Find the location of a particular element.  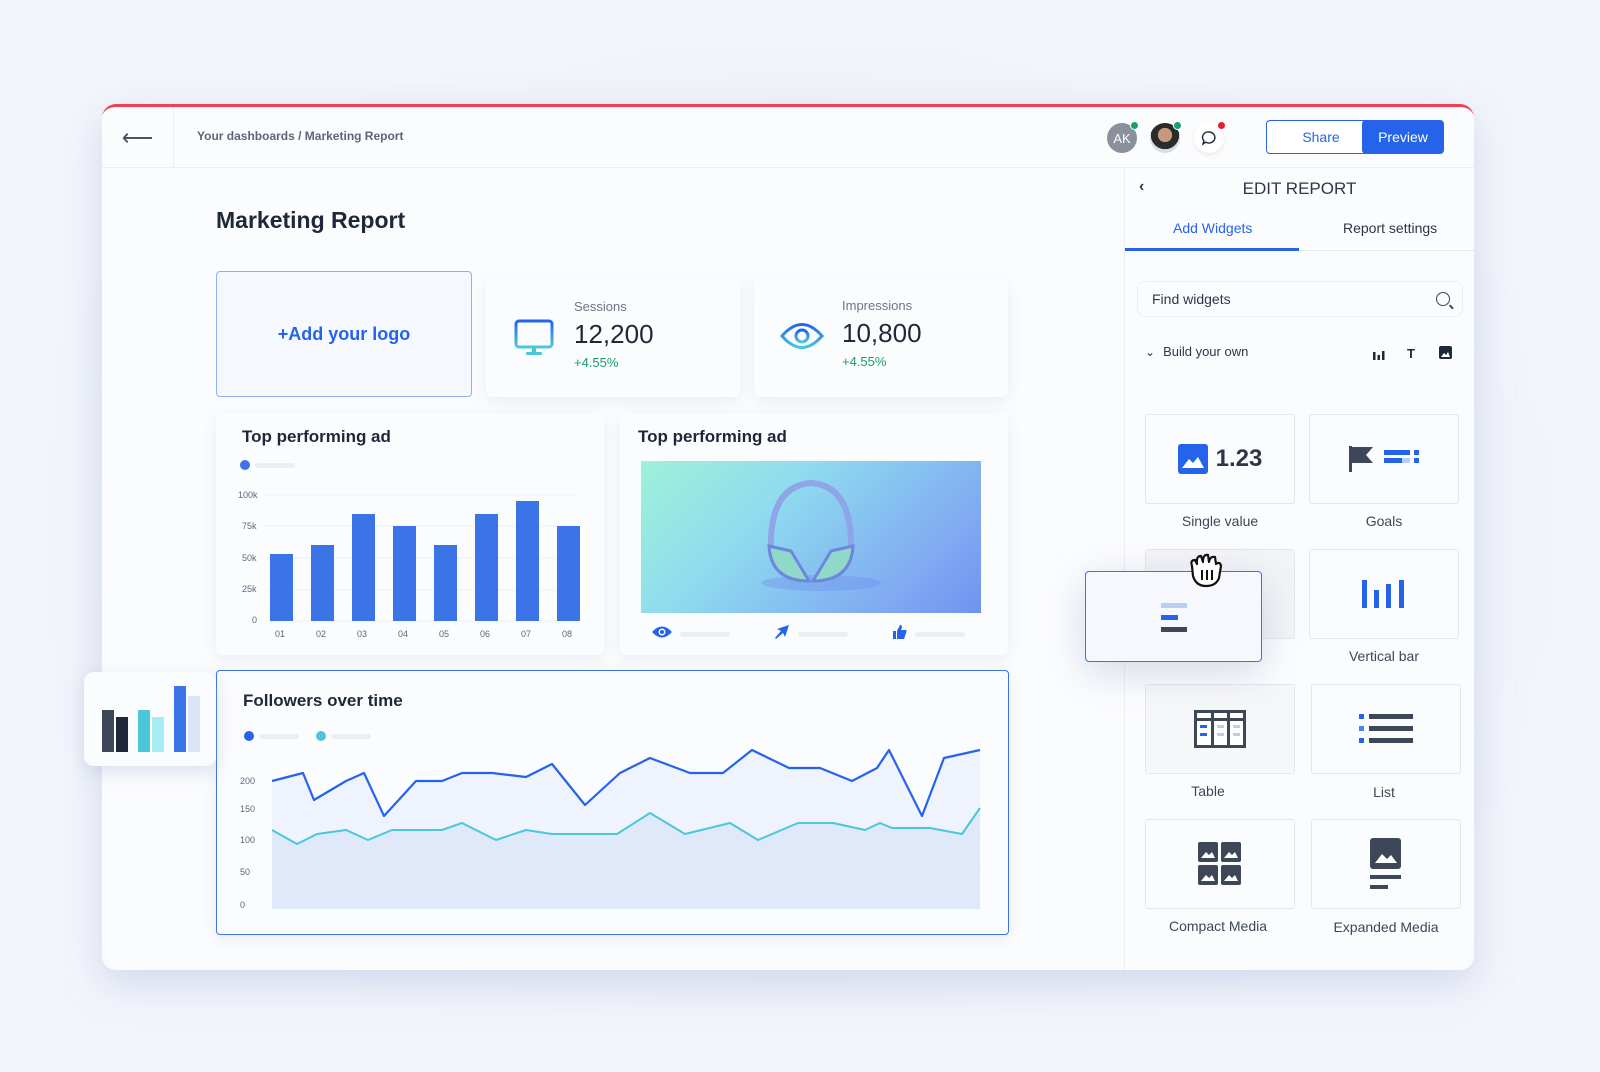

bar-chart-card: Top performing ad 100k 75k 50k 25k is located at coordinates (410, 534).